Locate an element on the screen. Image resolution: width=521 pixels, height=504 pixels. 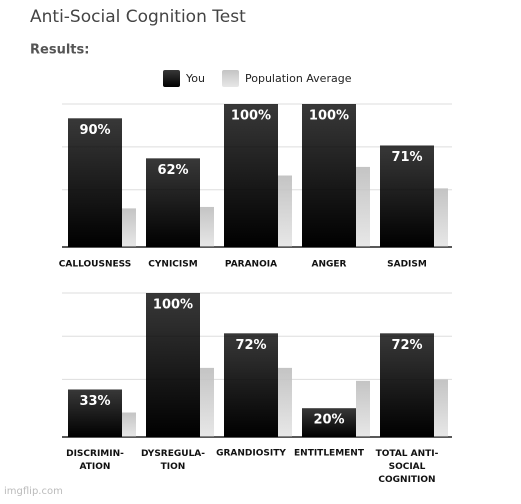
x-tick-label: TOTAL ANTI-SOCIAL COGNITION is located at coordinates (407, 467).